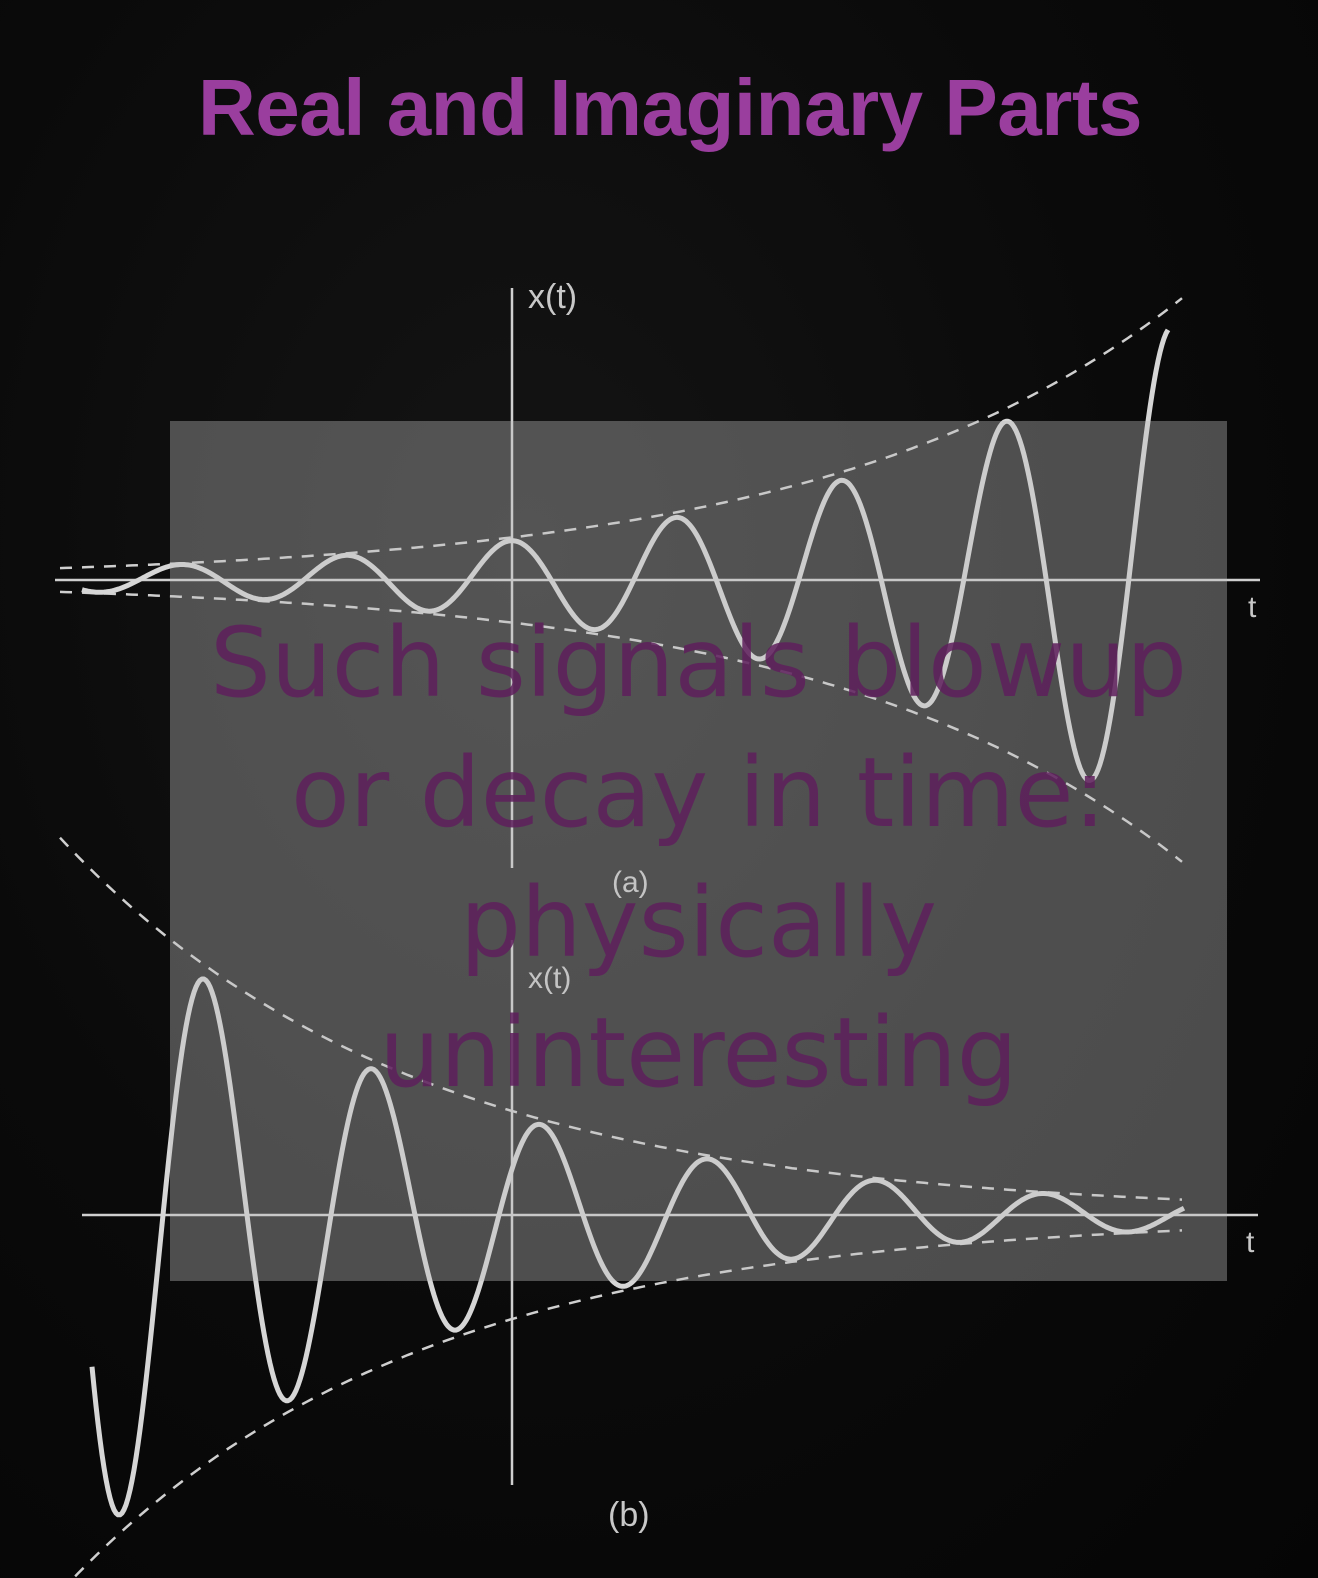 The width and height of the screenshot is (1318, 1578). Describe the element at coordinates (629, 1515) in the screenshot. I see `figure-b-caption: (b)` at that location.